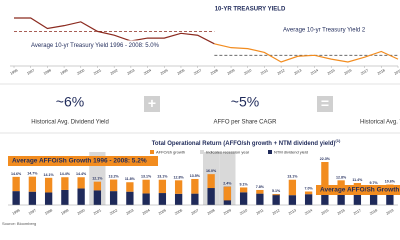 The width and height of the screenshot is (400, 240). What do you see at coordinates (180, 71) in the screenshot?
I see `x-tick-label: 2006` at bounding box center [180, 71].